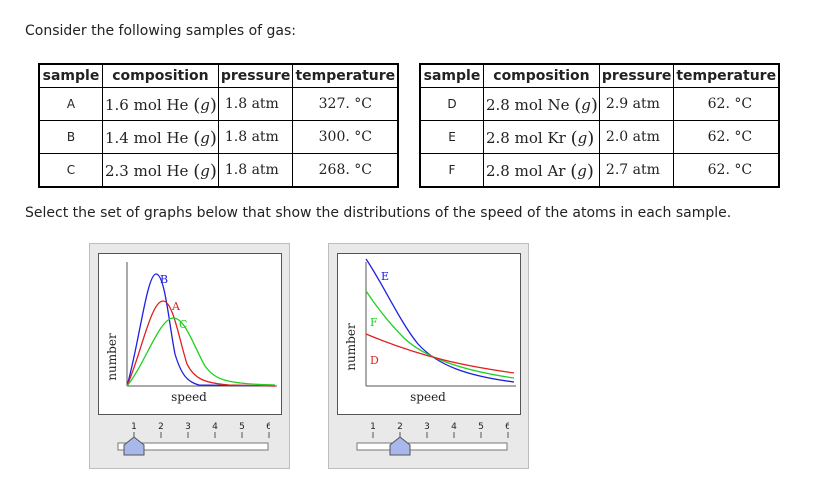  I want to click on graph-panel-2: number E F D speed 1 2 3 4 5 6, so click(428, 356).